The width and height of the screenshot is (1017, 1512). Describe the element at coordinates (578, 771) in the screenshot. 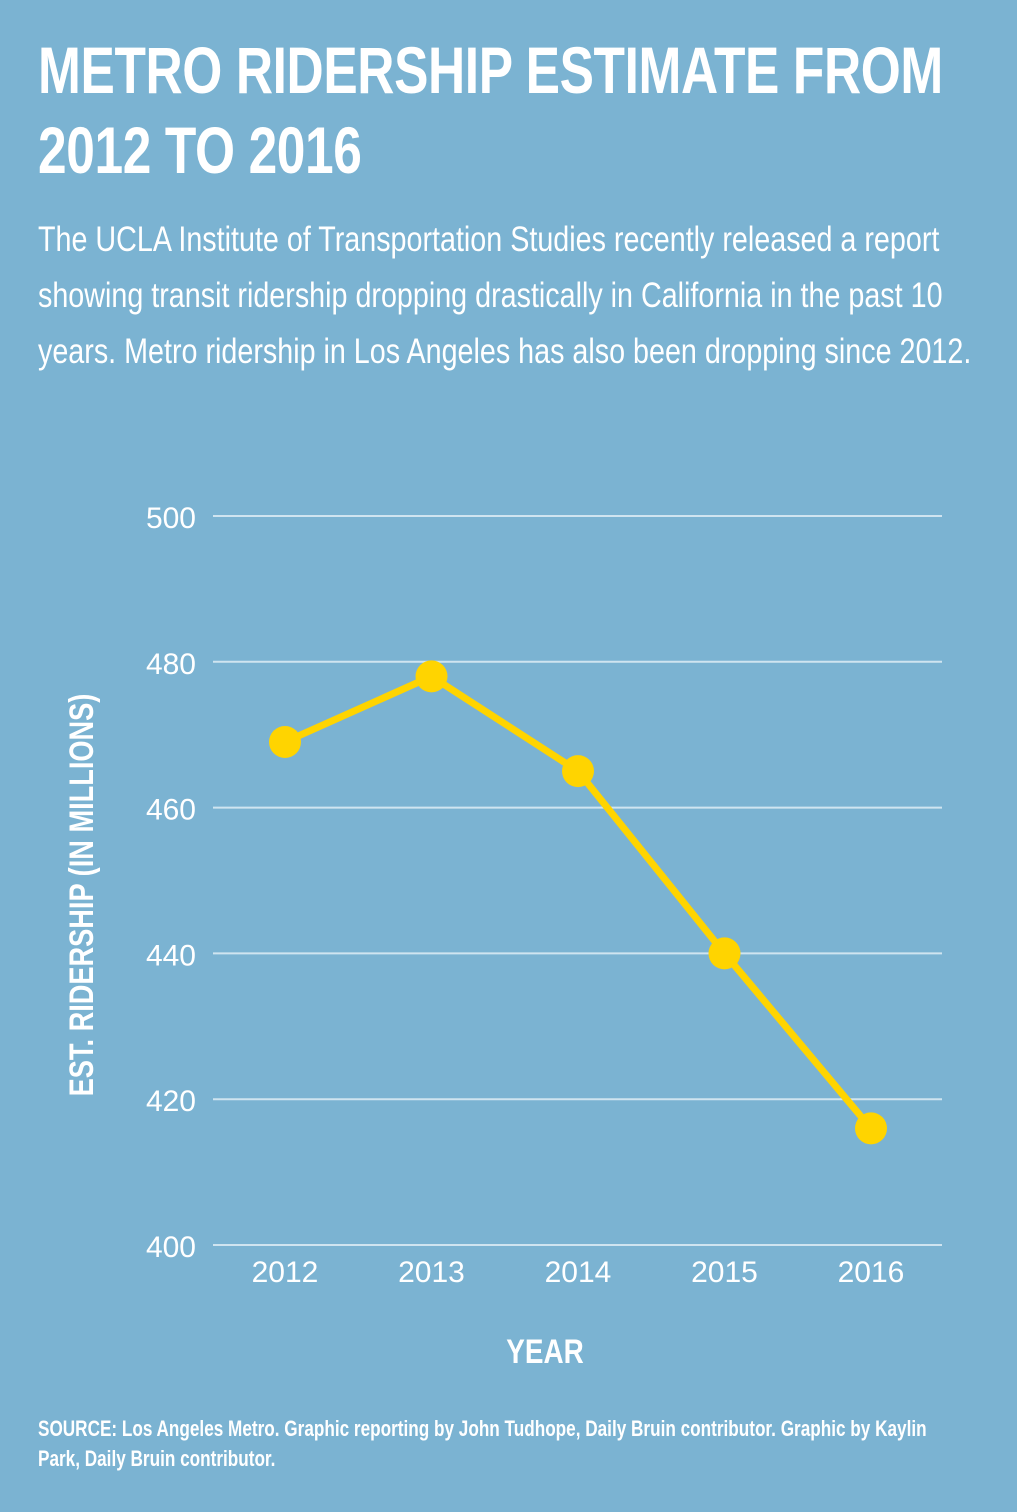

I see `data-point-2014` at that location.